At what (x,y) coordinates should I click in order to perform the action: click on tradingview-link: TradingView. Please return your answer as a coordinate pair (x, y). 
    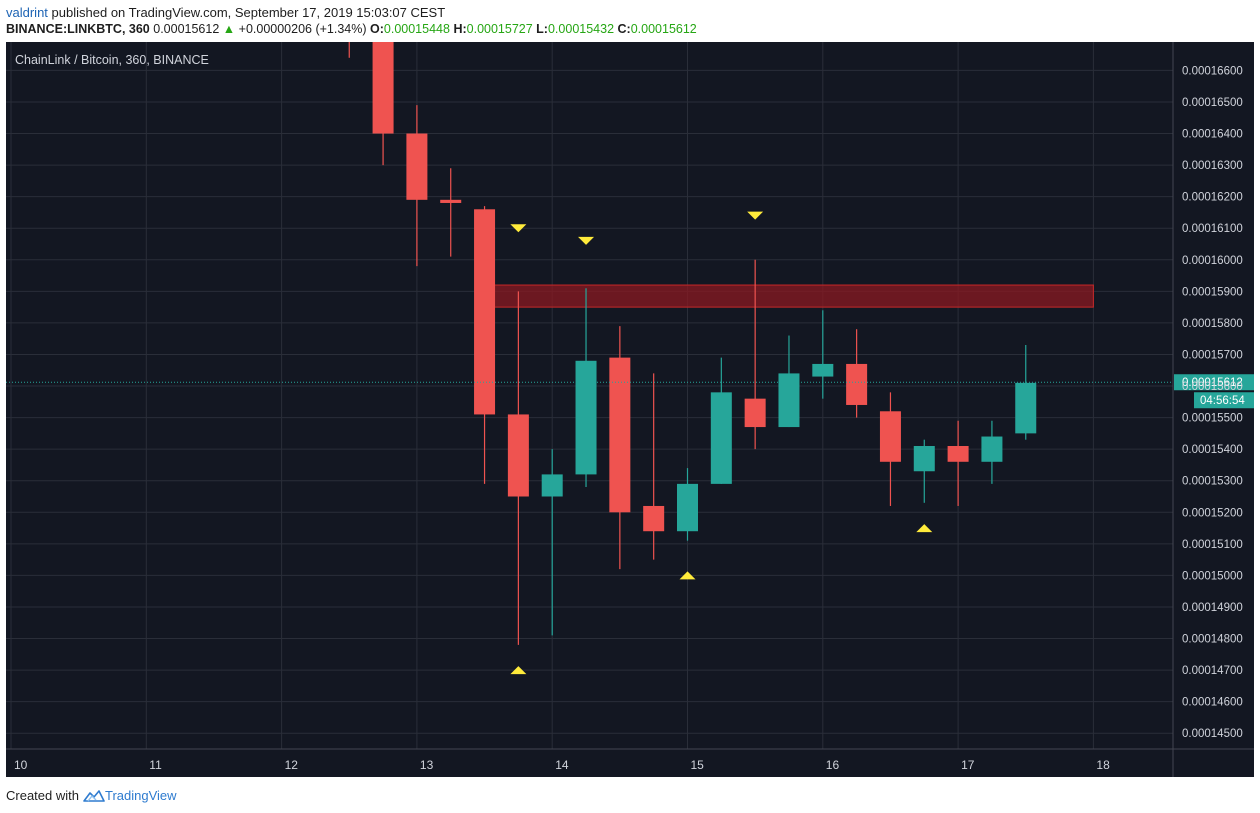
    Looking at the image, I should click on (130, 795).